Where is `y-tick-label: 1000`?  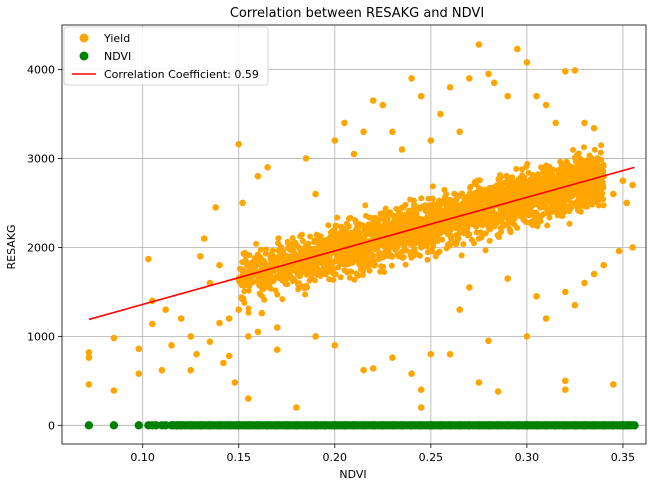 y-tick-label: 1000 is located at coordinates (41, 336).